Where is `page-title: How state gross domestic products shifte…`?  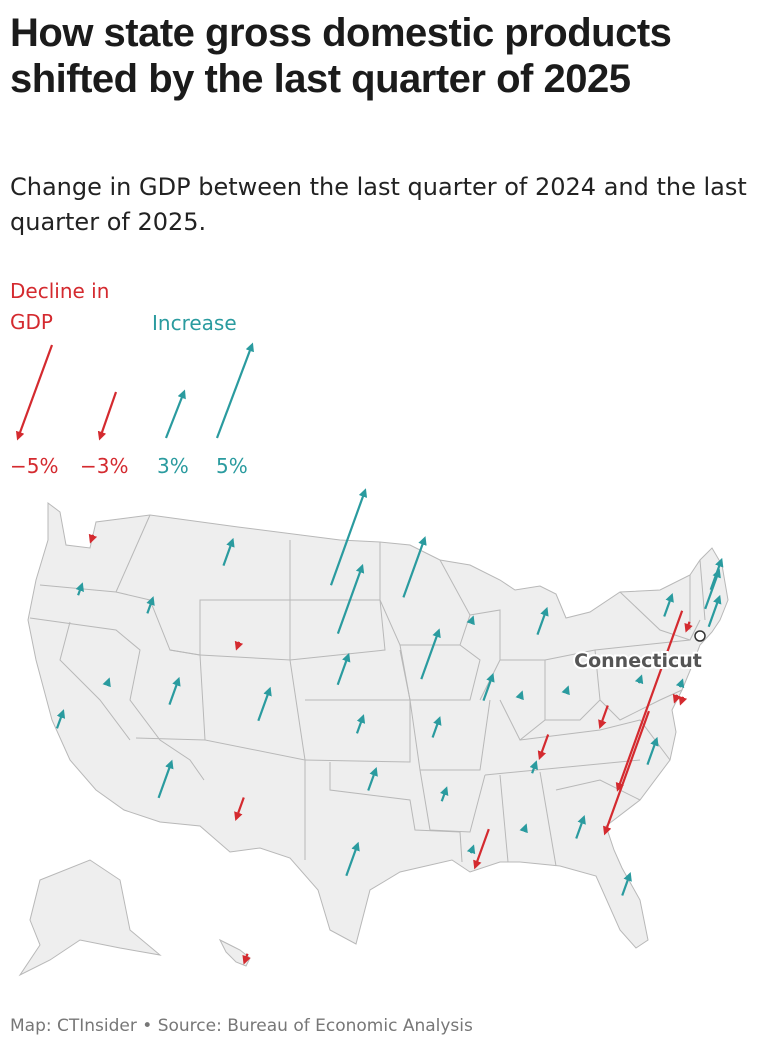 page-title: How state gross domestic products shifte… is located at coordinates (341, 56).